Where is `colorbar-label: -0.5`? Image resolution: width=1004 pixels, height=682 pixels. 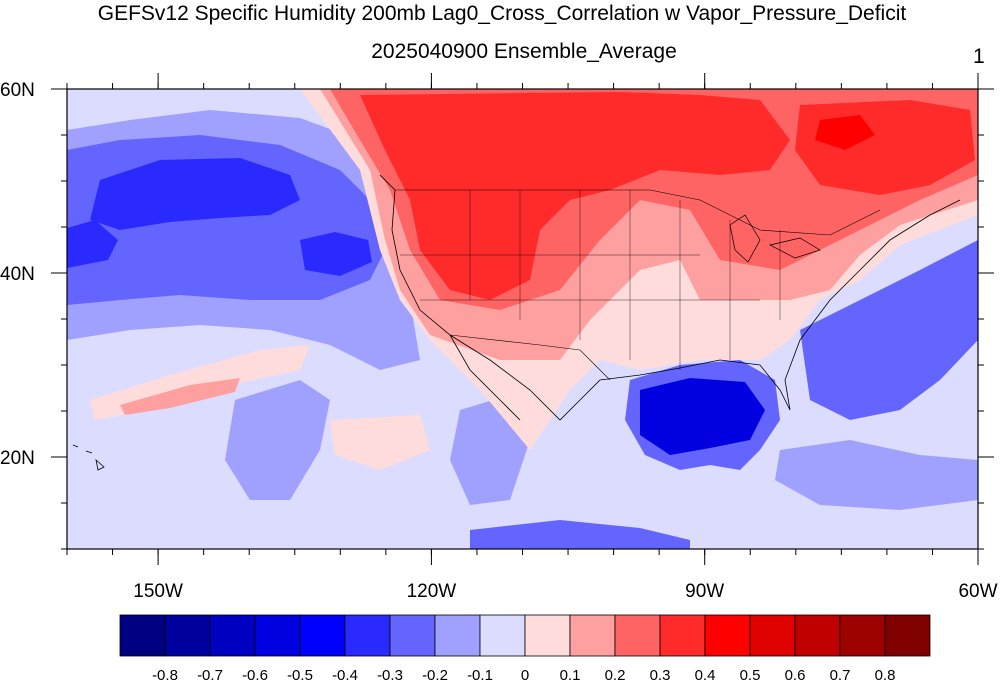 colorbar-label: -0.5 is located at coordinates (300, 674).